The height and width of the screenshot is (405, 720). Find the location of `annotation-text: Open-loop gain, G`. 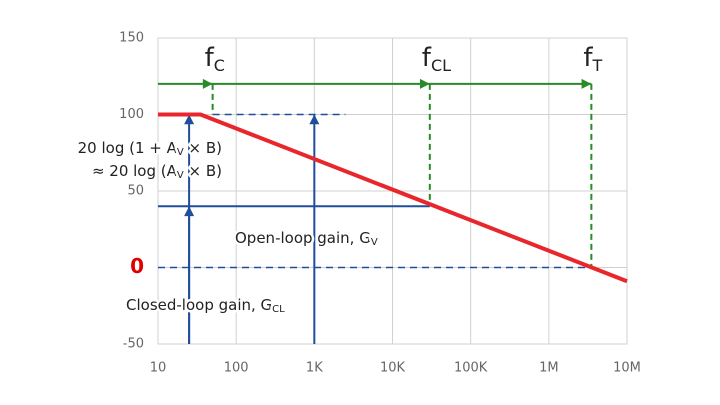

annotation-text: Open-loop gain, G is located at coordinates (303, 238).